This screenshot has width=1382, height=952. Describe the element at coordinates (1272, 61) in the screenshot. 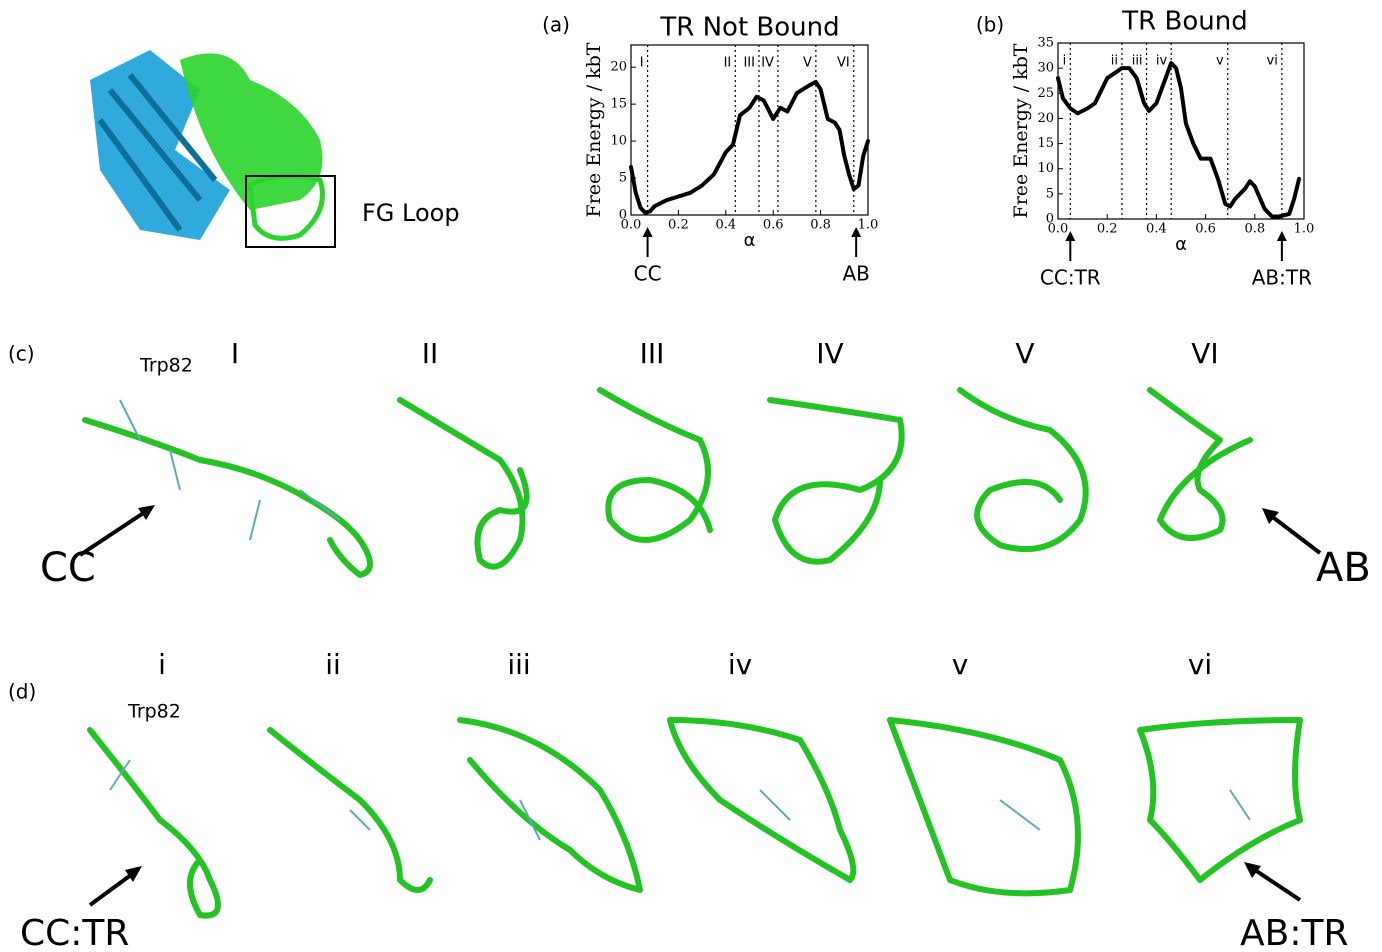

I see `region-label: vi` at that location.